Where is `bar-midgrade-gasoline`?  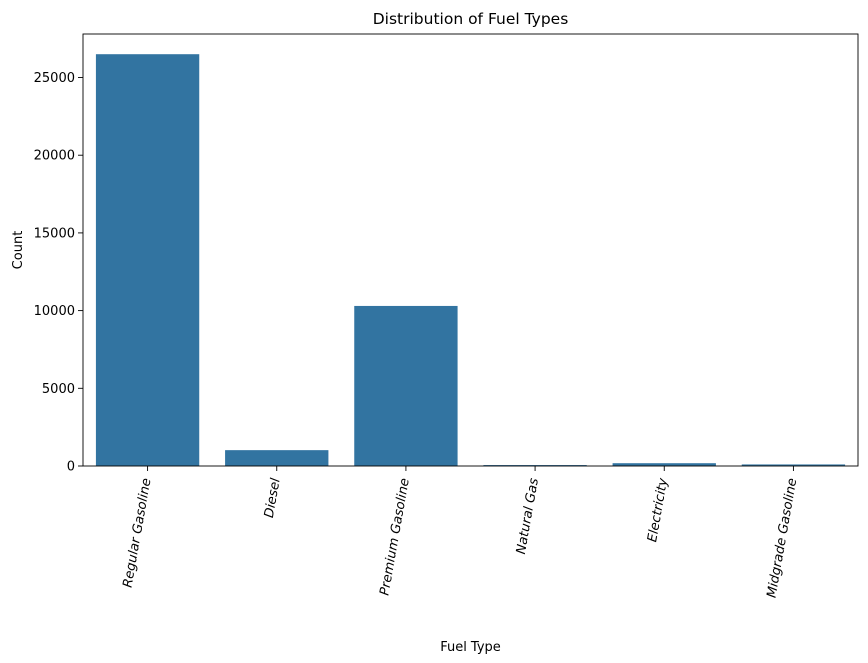
bar-midgrade-gasoline is located at coordinates (793, 465).